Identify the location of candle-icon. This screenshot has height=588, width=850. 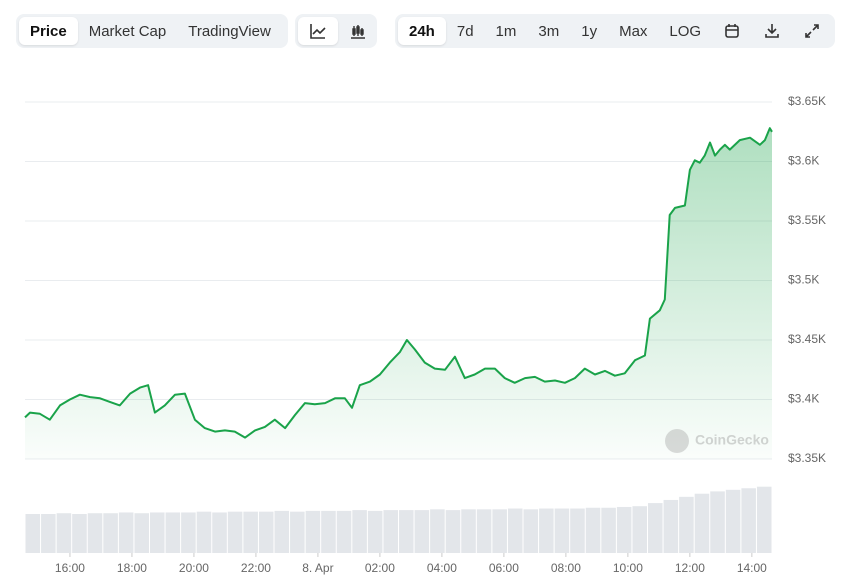
(358, 31).